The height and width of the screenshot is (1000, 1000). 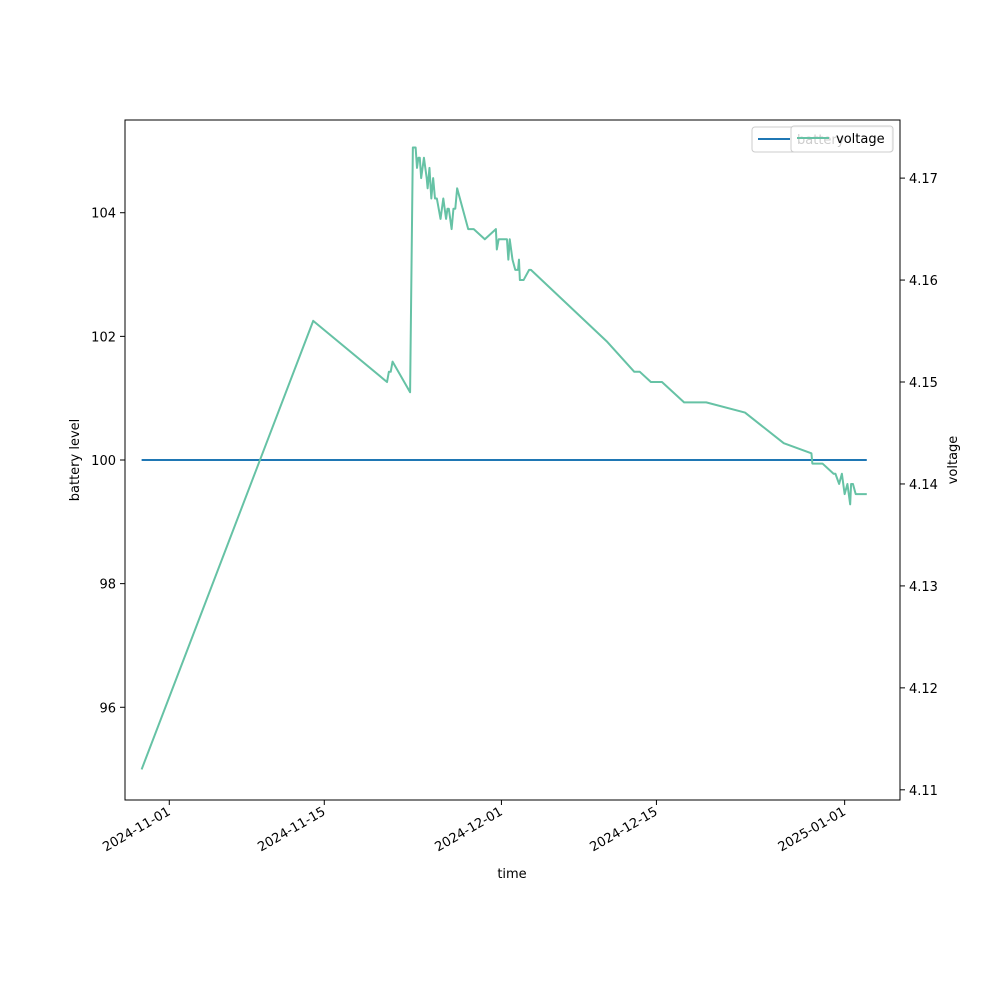 I want to click on y2-tick-label: 4.14, so click(x=923, y=485).